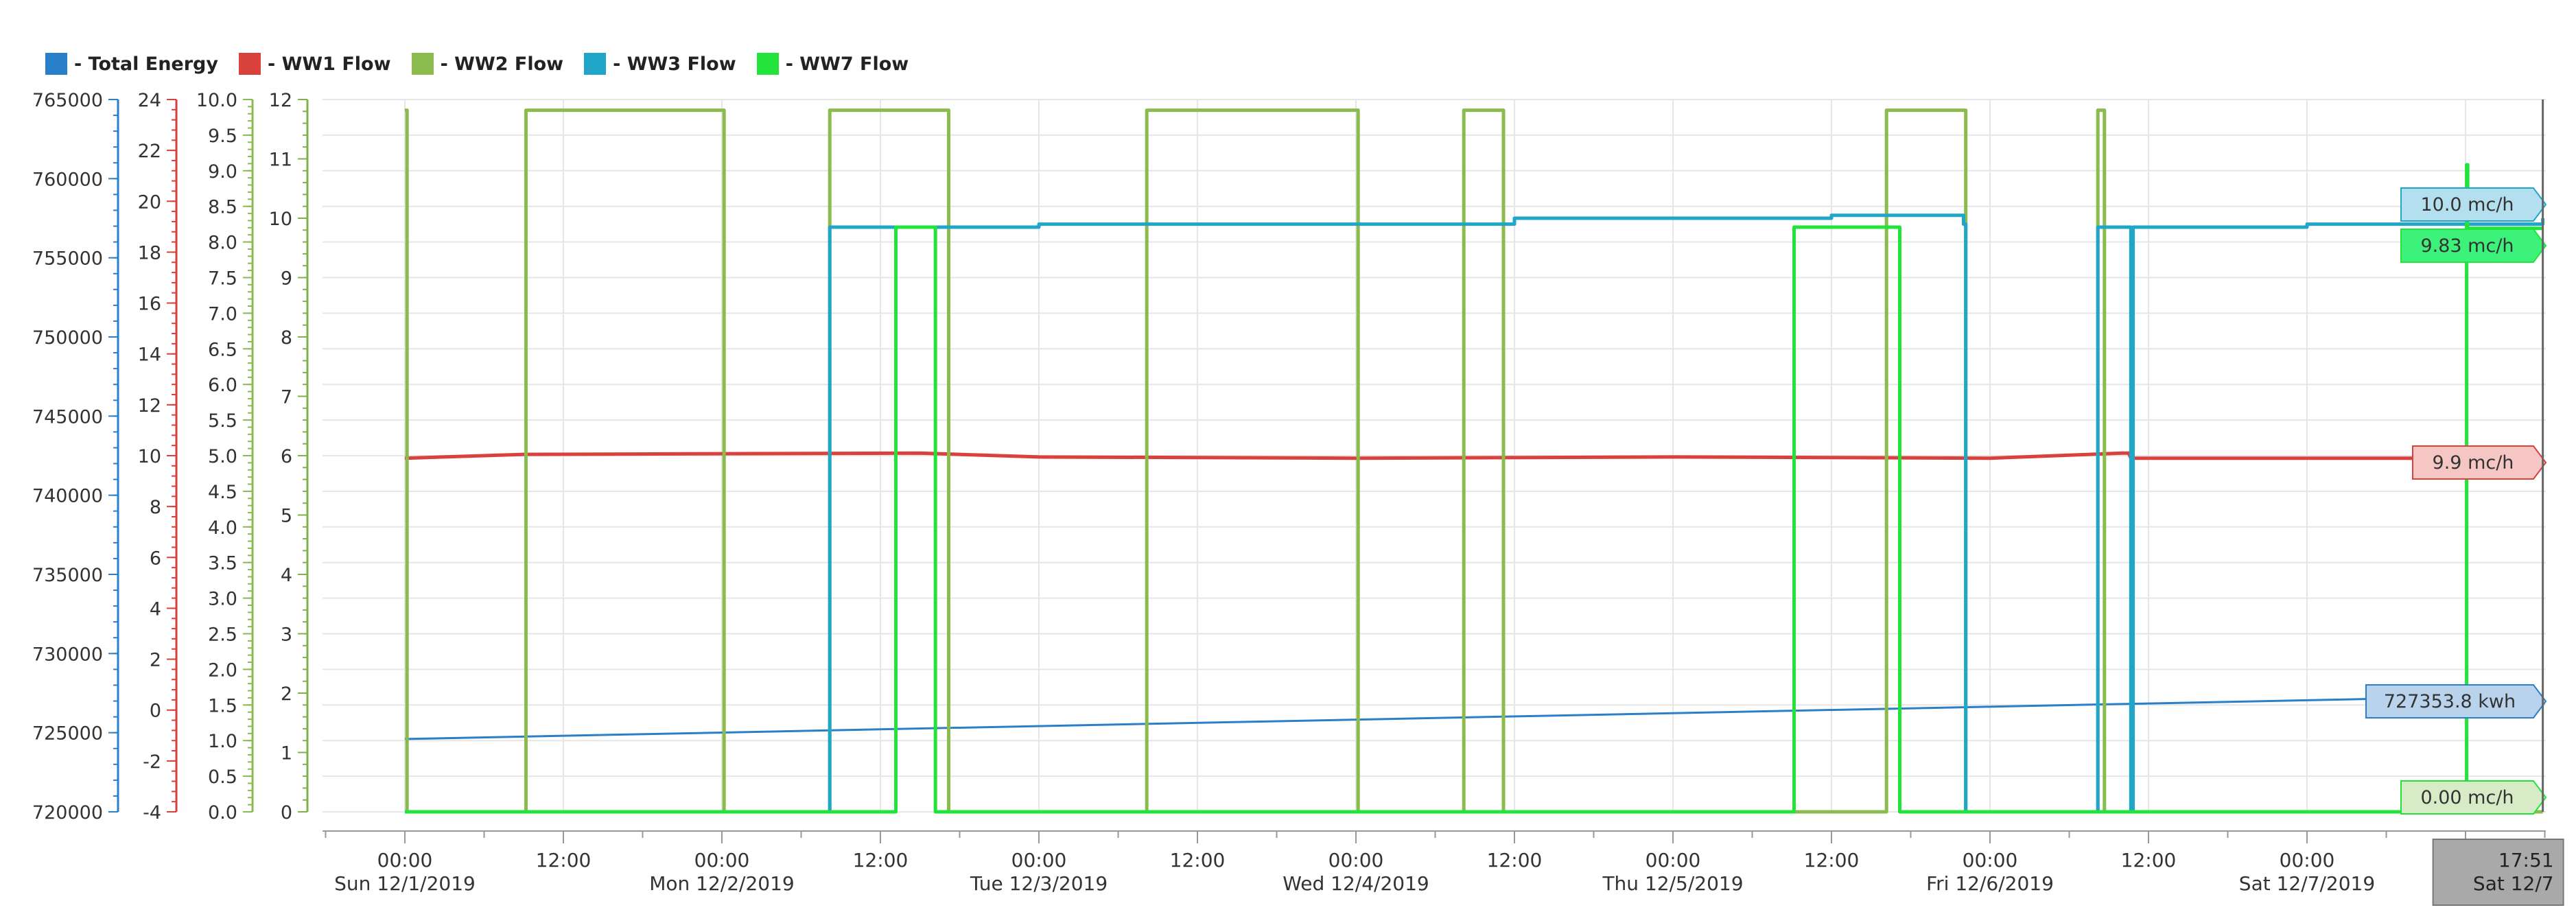 The width and height of the screenshot is (2576, 923). I want to click on y-tick-label: 20, so click(149, 202).